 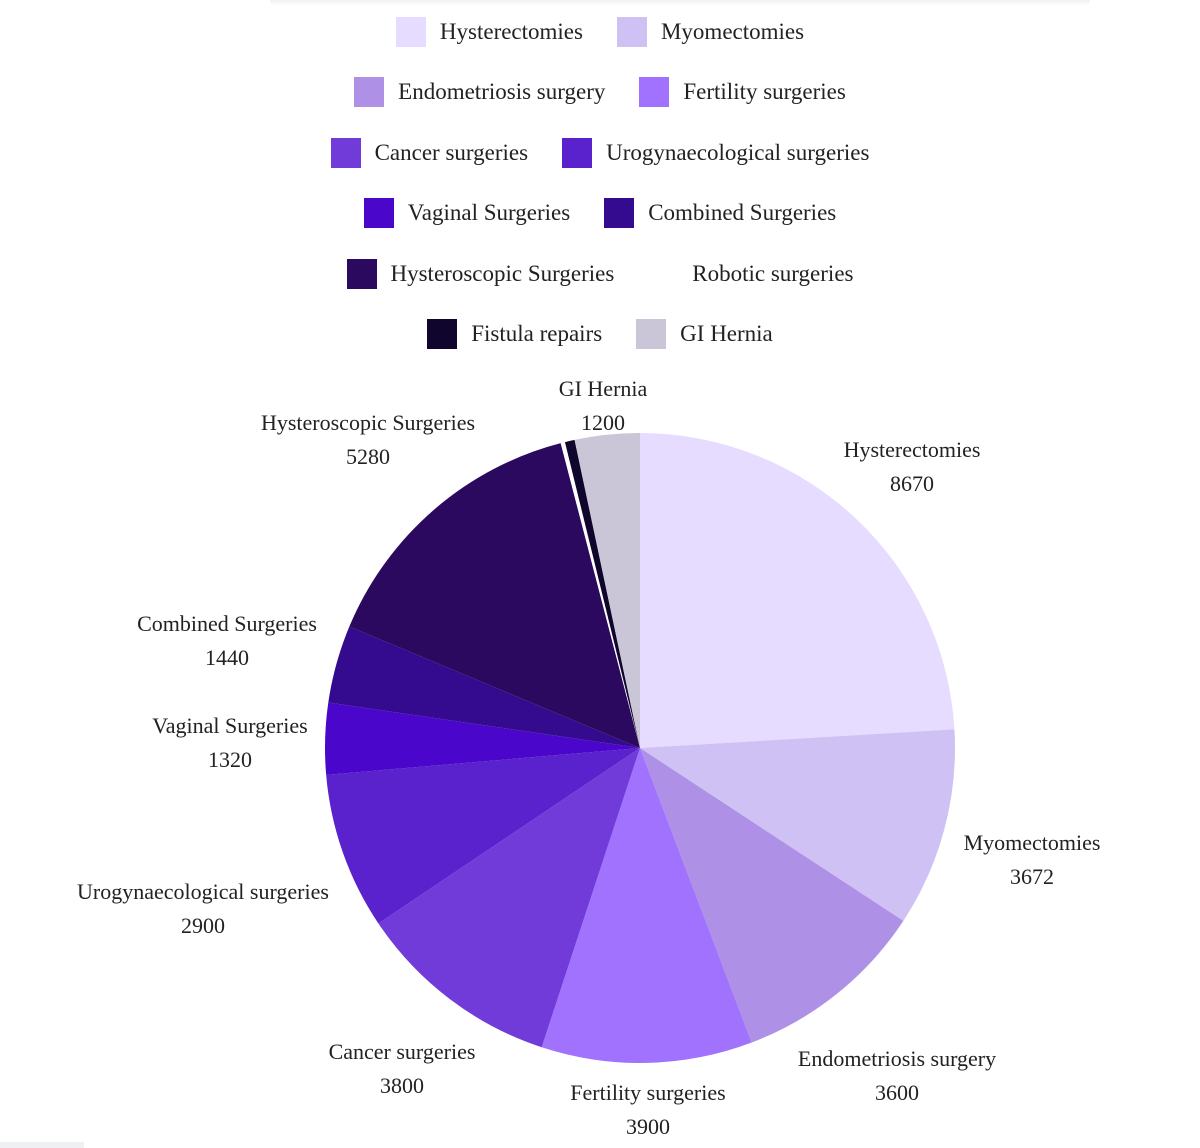 I want to click on pie-slice-fertility-surgeries, so click(x=646, y=906).